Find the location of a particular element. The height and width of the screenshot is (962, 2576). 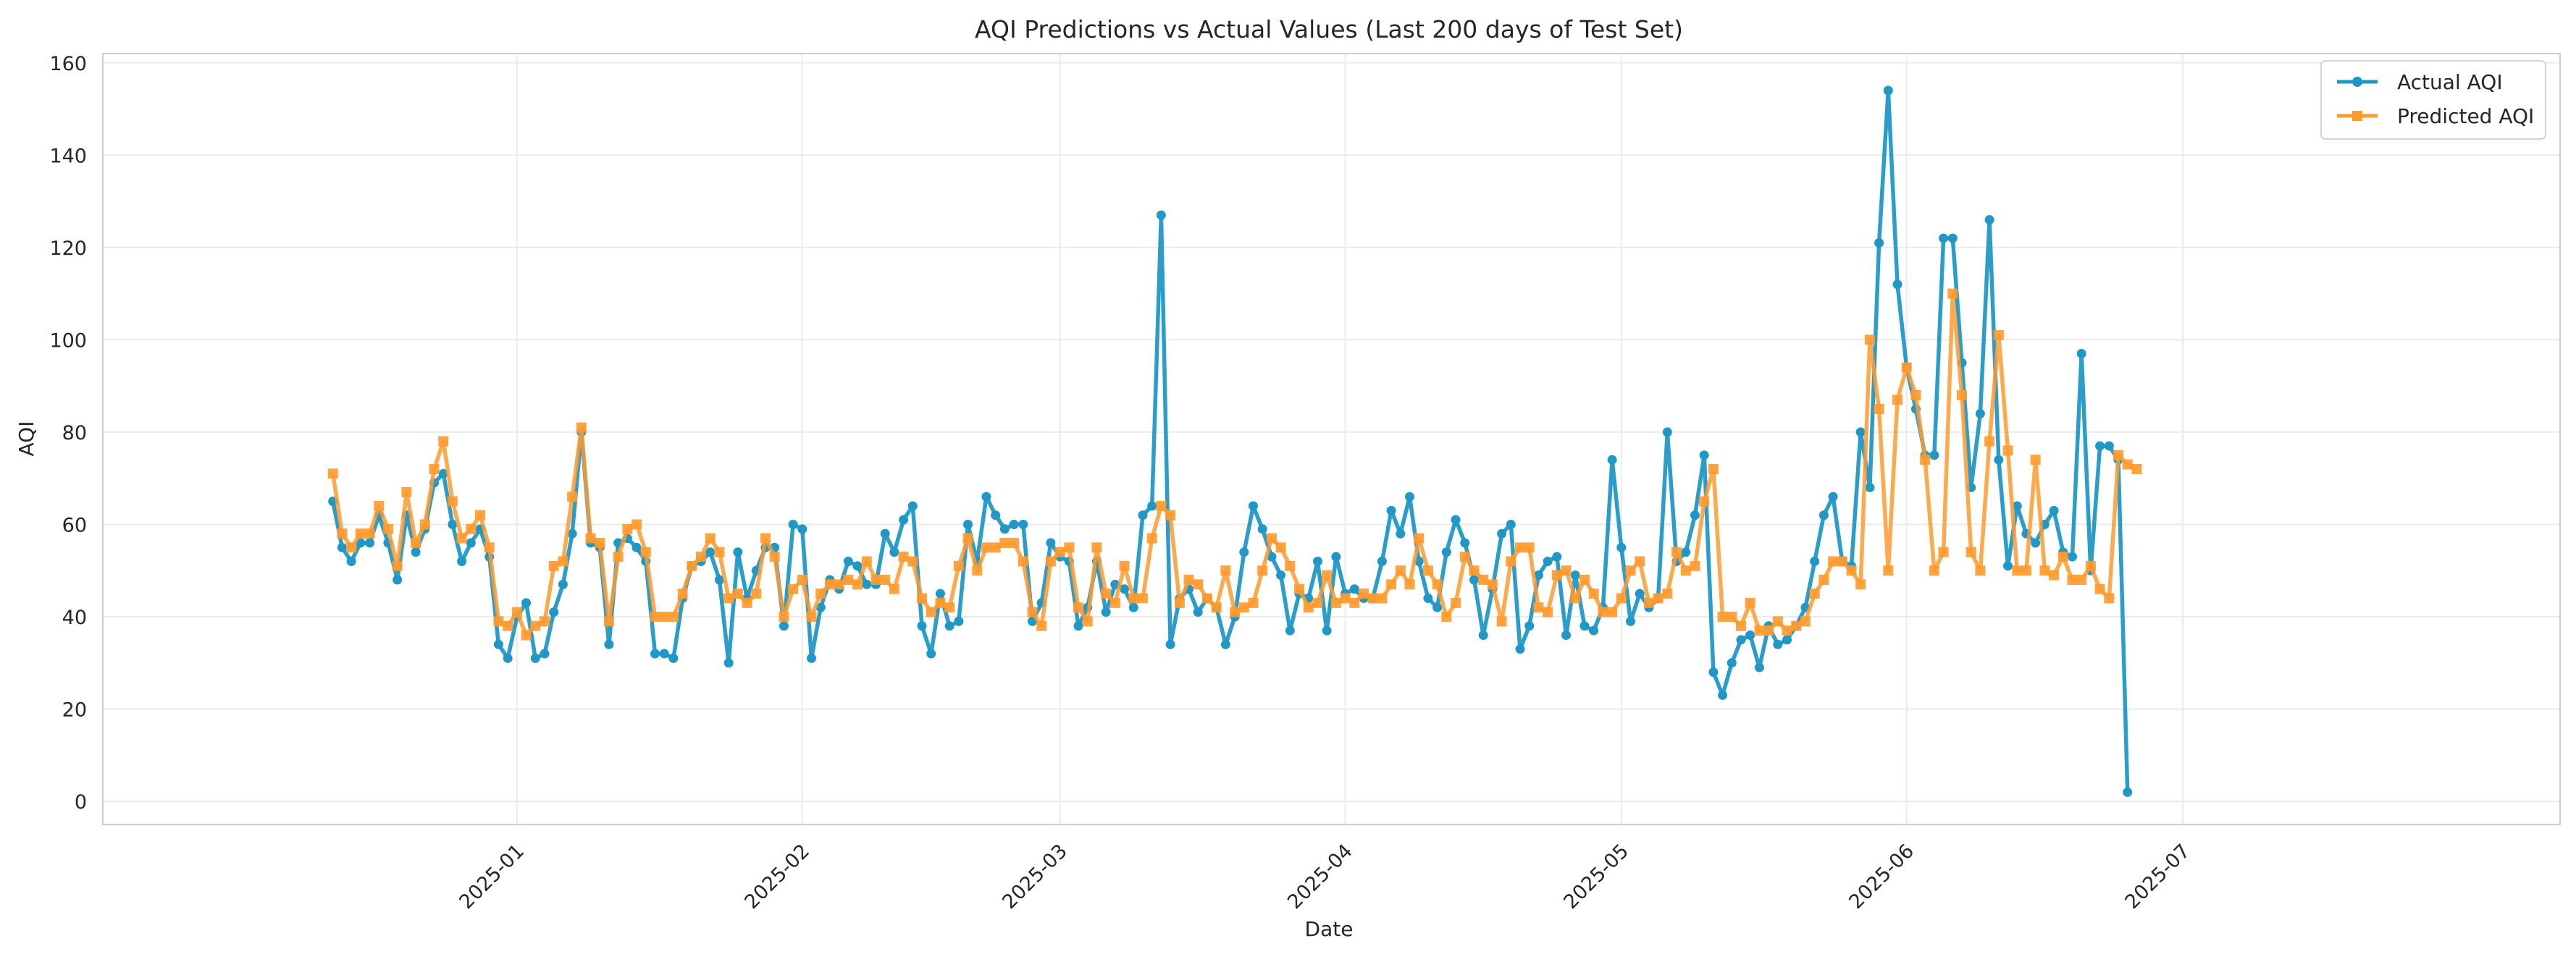

x-axis-label: Date is located at coordinates (1329, 929).